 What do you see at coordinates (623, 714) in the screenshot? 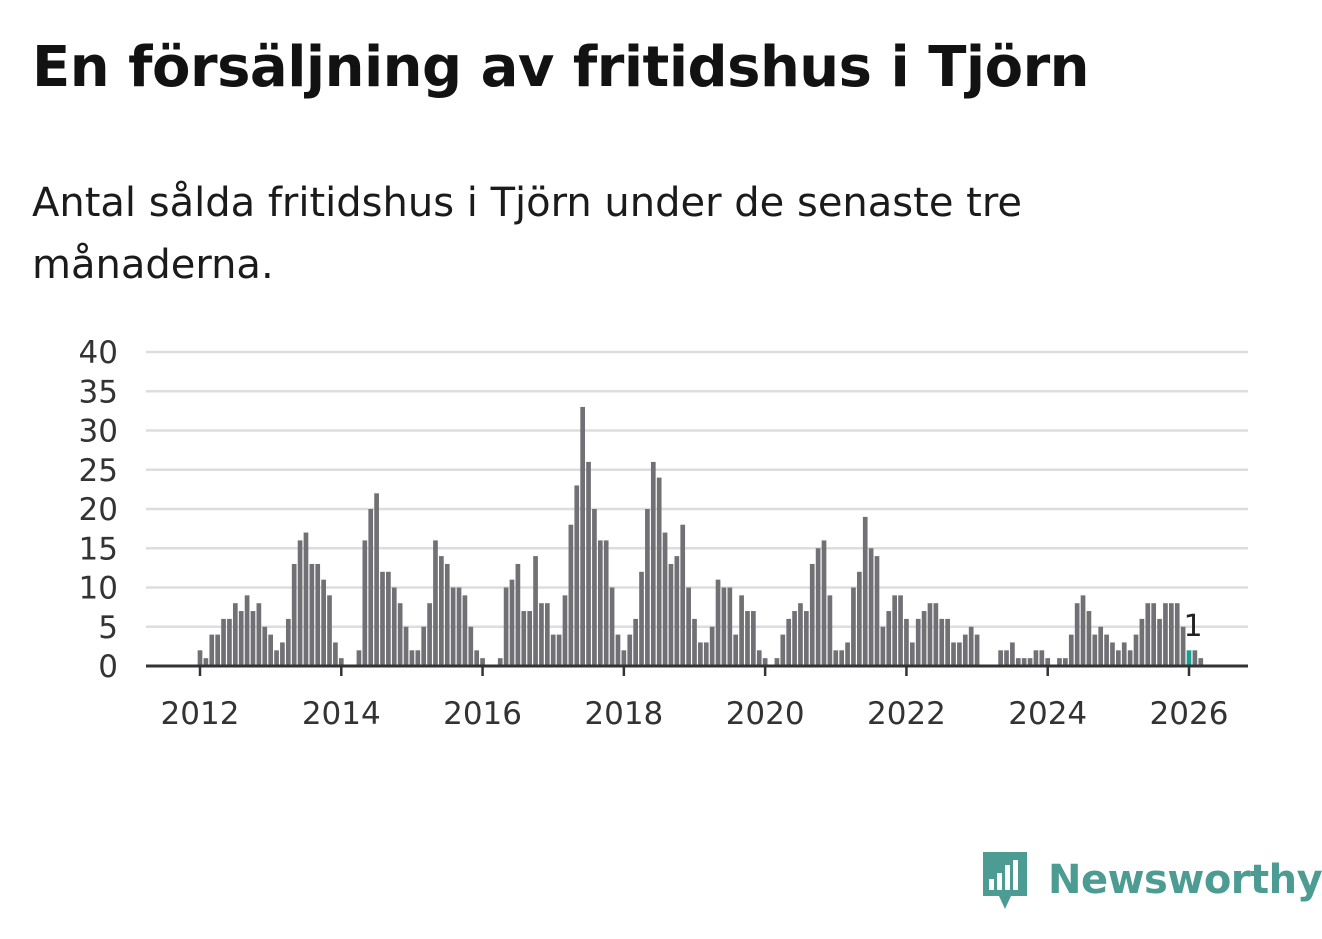
I see `x-tick-label-2018: 2018` at bounding box center [623, 714].